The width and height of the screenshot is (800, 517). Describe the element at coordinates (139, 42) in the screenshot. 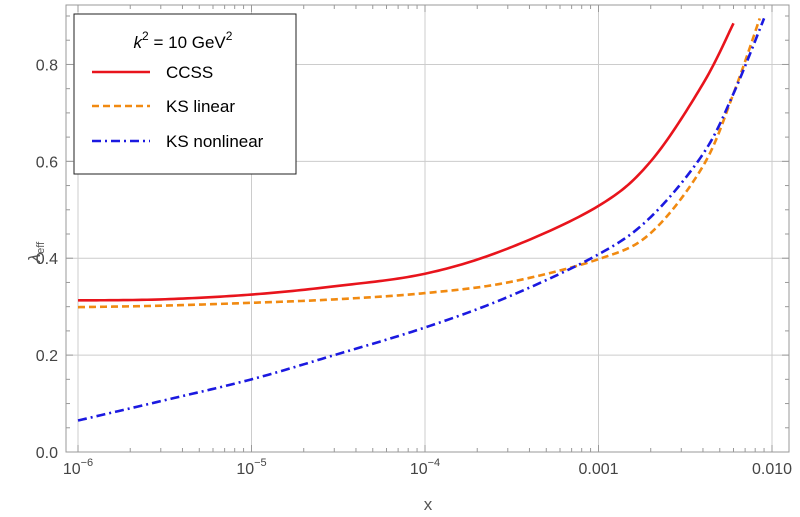

I see `legend-title-var: k` at that location.